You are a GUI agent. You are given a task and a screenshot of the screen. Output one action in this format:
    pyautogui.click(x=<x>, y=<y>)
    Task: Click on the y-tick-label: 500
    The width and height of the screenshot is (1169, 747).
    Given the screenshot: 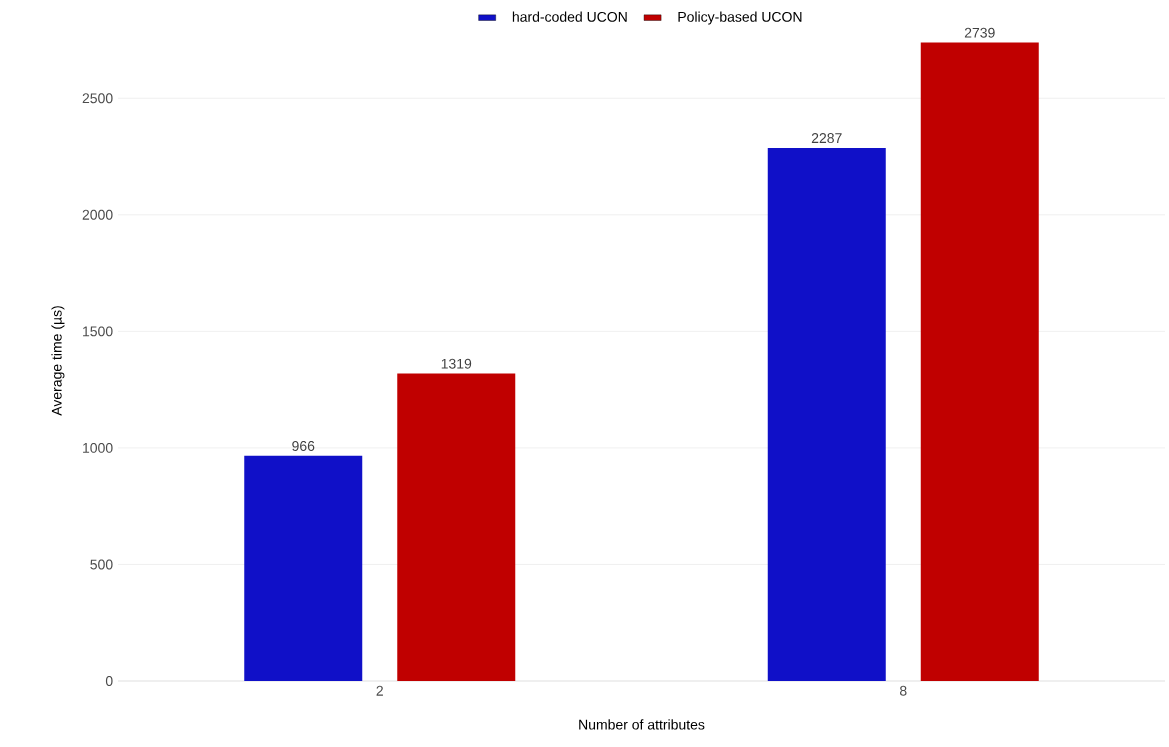 What is the action you would take?
    pyautogui.click(x=101, y=564)
    